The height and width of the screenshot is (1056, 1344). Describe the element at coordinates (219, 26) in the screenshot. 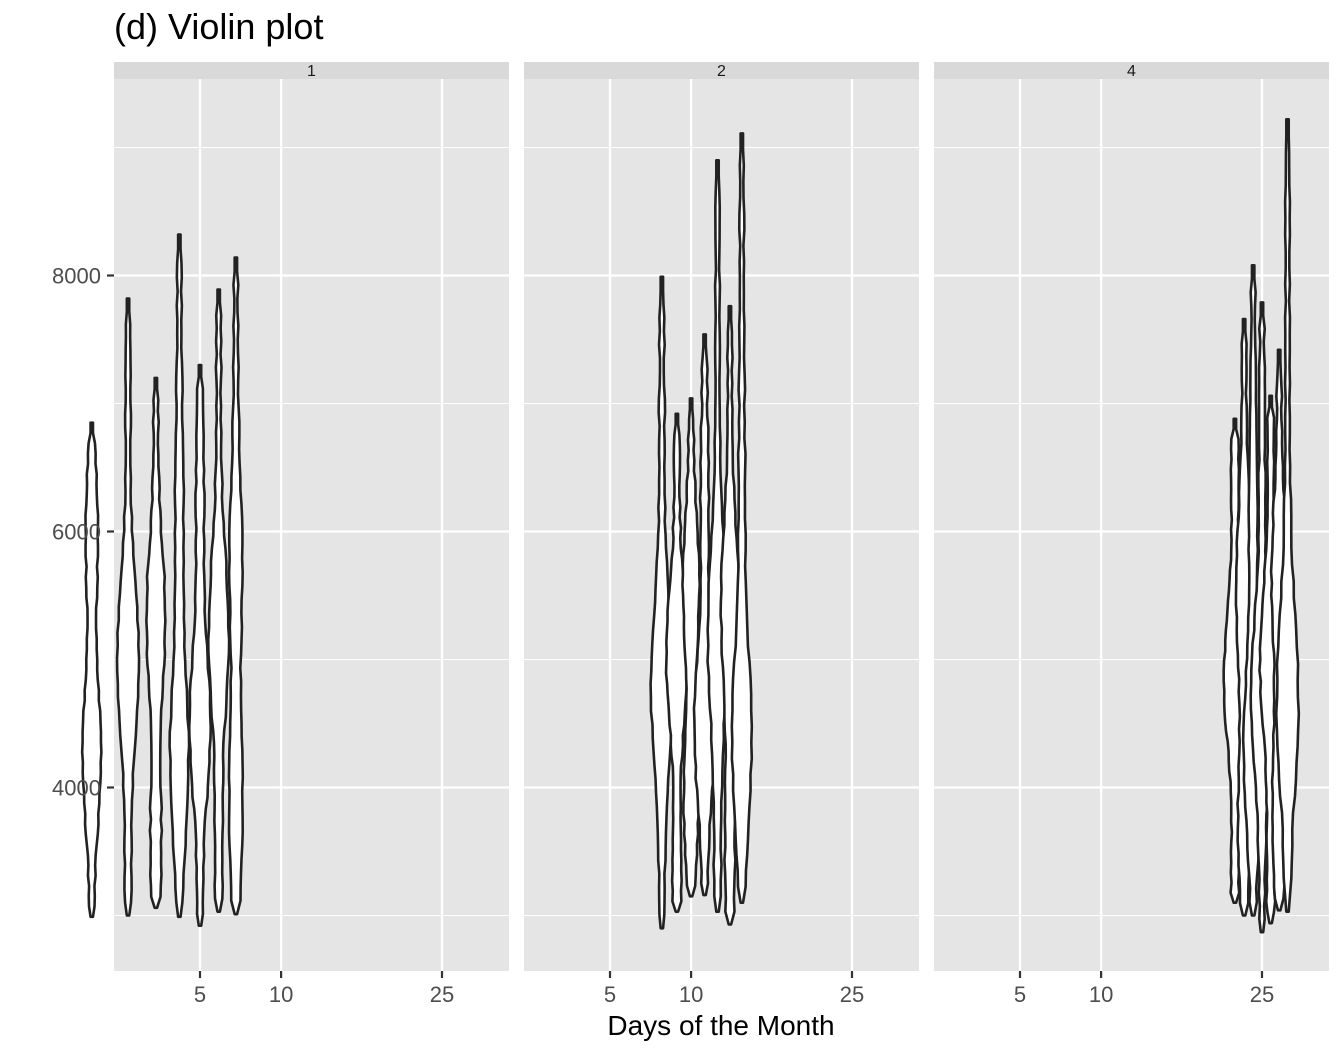

I see `chart-title: (d) Violin plot` at that location.